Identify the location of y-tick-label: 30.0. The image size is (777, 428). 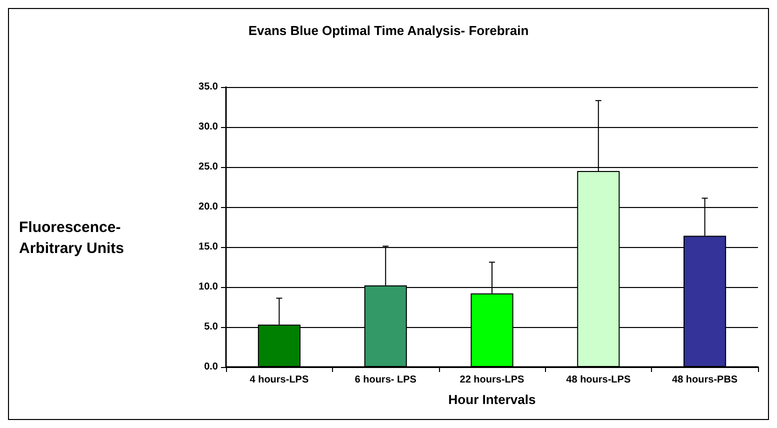
(208, 127).